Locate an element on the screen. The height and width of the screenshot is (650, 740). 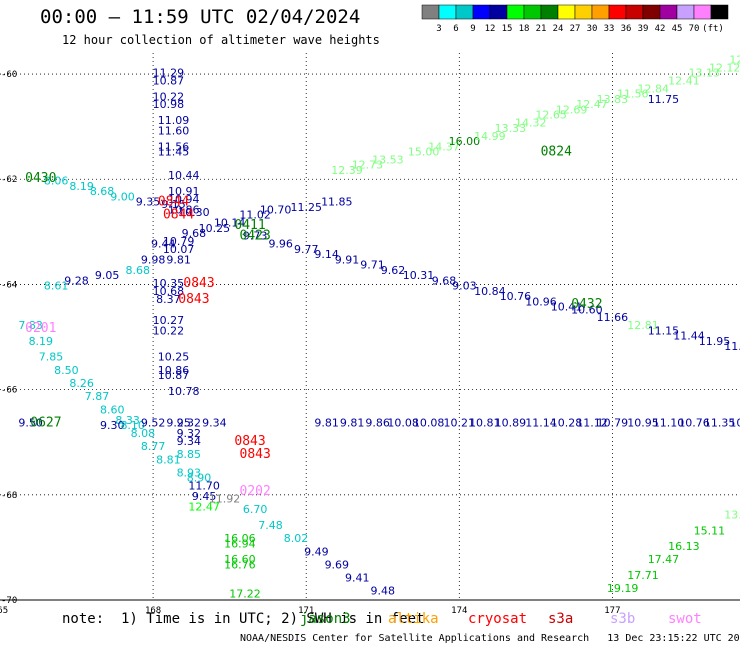
wave-height-label: 8.06 is located at coordinates (56, 180).